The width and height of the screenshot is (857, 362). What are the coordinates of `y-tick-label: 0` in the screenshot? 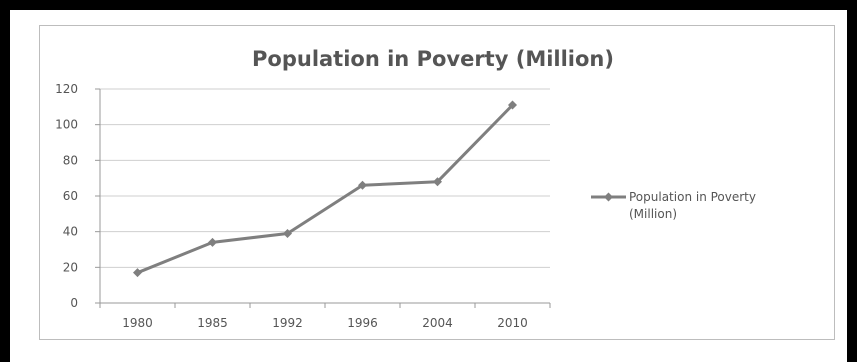 It's located at (74, 303).